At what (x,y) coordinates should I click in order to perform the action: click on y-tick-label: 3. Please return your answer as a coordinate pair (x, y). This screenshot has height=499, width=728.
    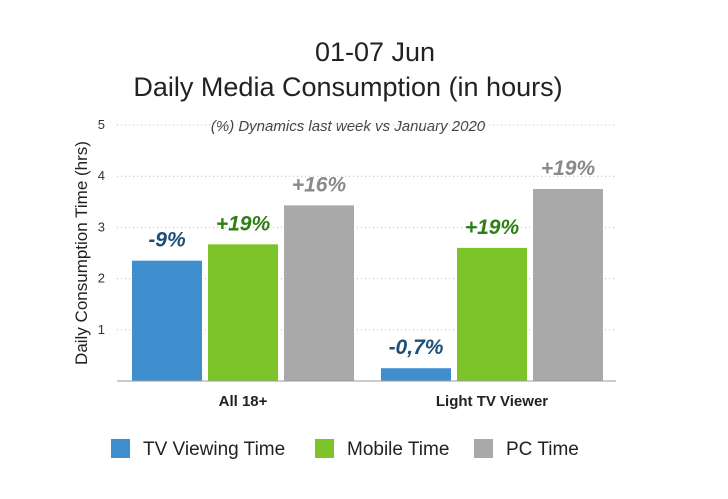
    Looking at the image, I should click on (101, 226).